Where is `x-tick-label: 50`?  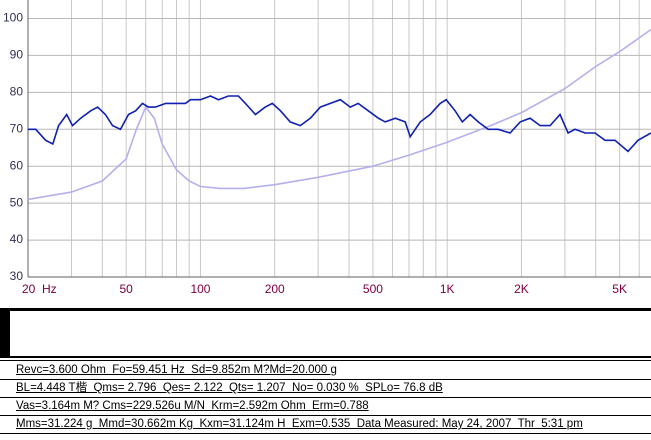
x-tick-label: 50 is located at coordinates (127, 289).